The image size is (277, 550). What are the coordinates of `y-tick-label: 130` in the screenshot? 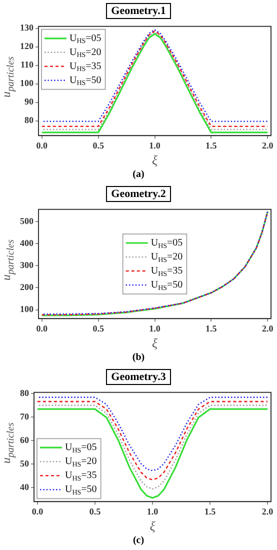 It's located at (27, 27).